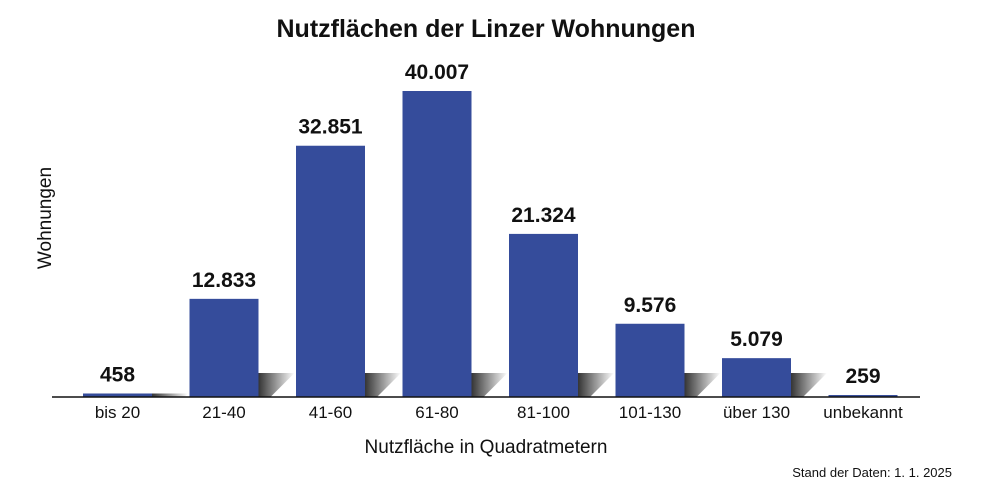 Image resolution: width=1000 pixels, height=487 pixels. What do you see at coordinates (543, 215) in the screenshot?
I see `bar-value-label: 21.324` at bounding box center [543, 215].